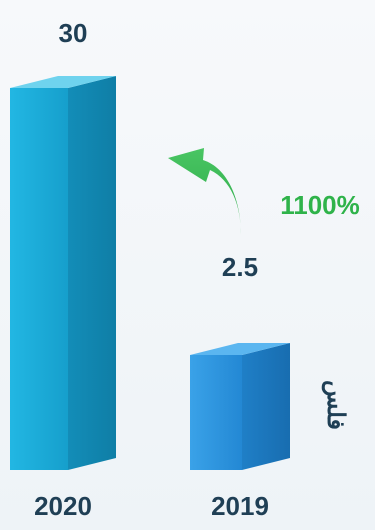 The width and height of the screenshot is (375, 530). I want to click on bar-2020-side, so click(92, 273).